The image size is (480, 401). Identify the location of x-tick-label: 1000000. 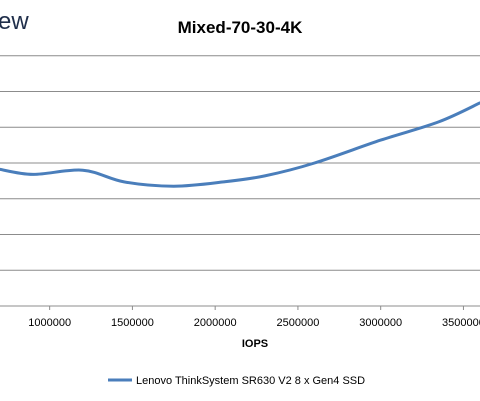
(49, 323).